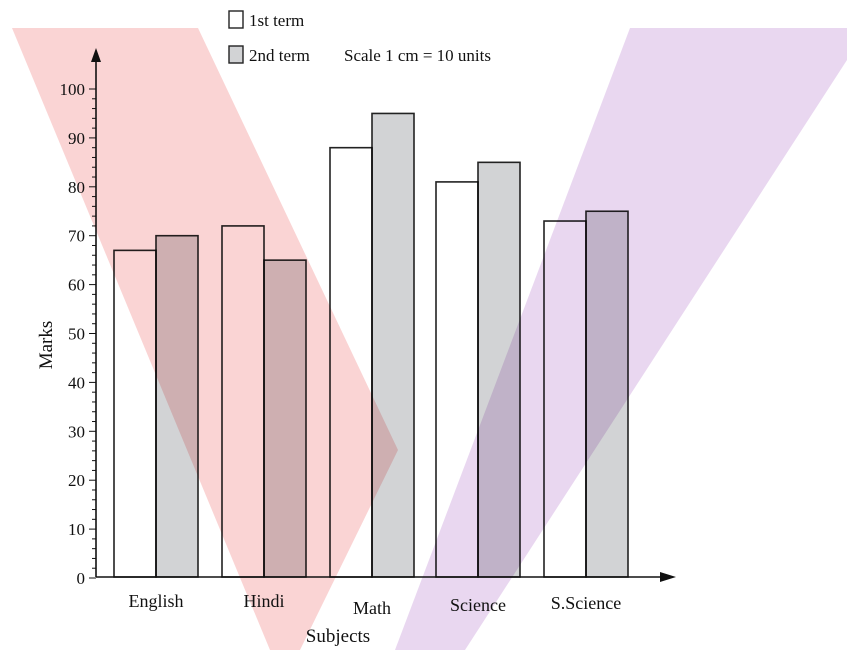 This screenshot has height=650, width=847. I want to click on y-tick-label: 90, so click(76, 138).